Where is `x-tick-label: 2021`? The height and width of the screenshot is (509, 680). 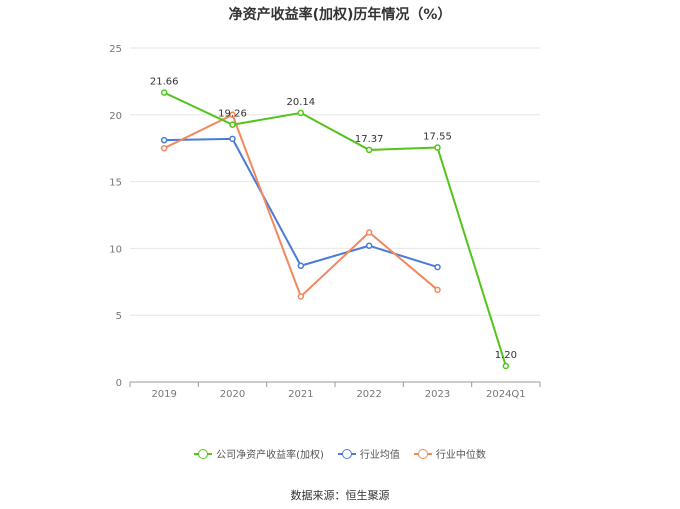 x-tick-label: 2021 is located at coordinates (300, 394).